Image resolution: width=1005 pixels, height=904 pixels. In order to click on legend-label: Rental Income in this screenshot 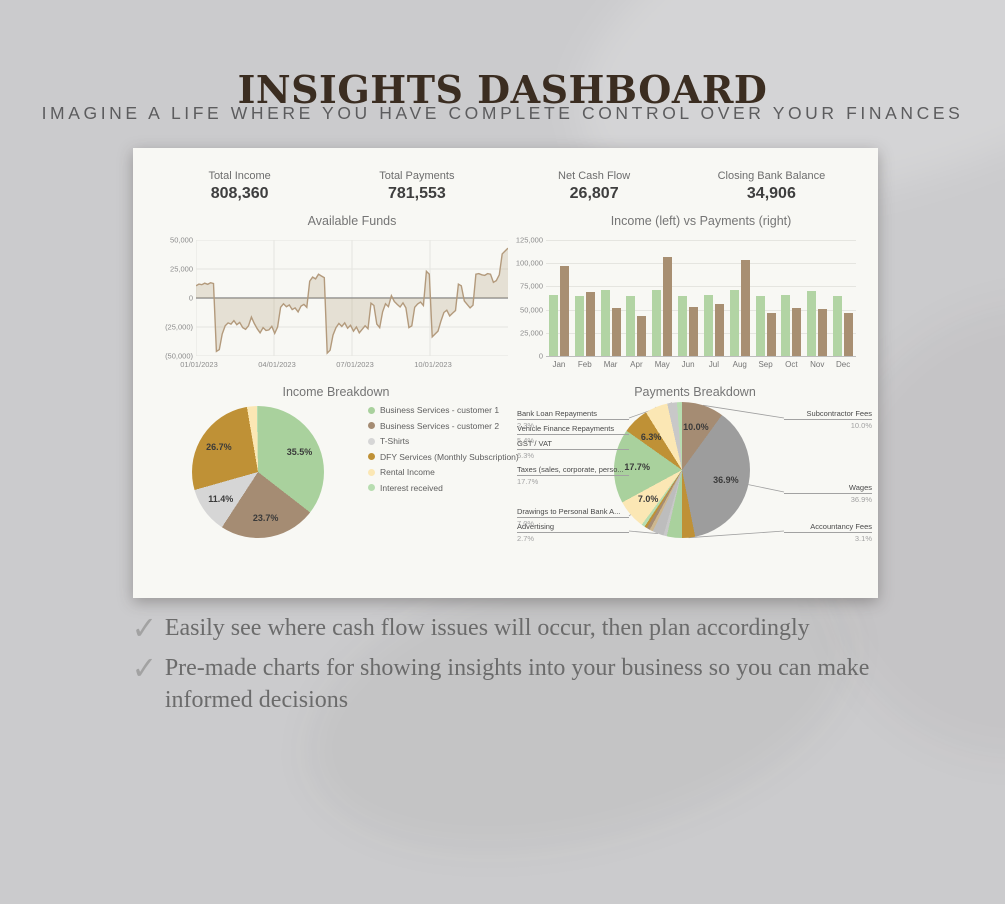, I will do `click(407, 472)`.